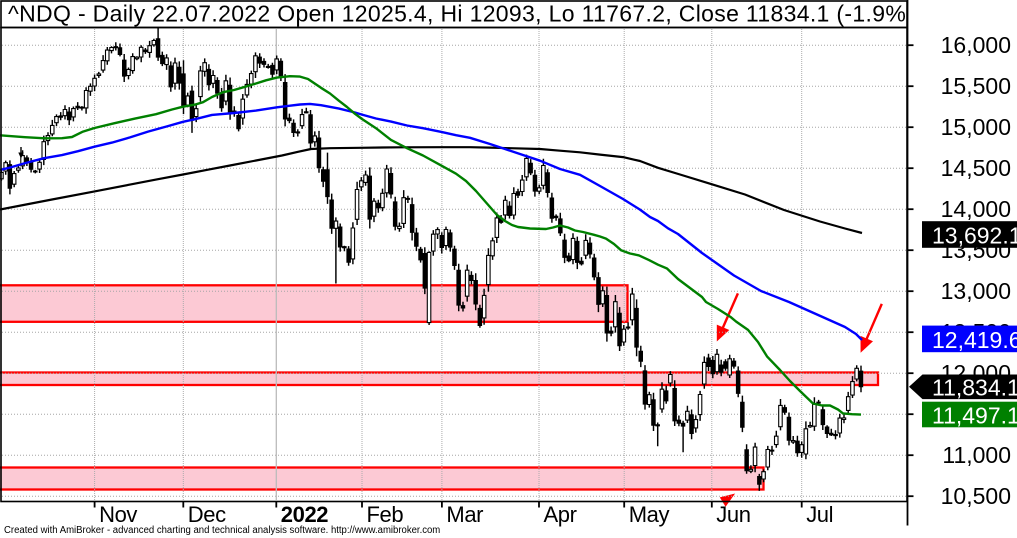 This screenshot has width=1017, height=538. Describe the element at coordinates (976, 209) in the screenshot. I see `svg-text: 14,000` at that location.